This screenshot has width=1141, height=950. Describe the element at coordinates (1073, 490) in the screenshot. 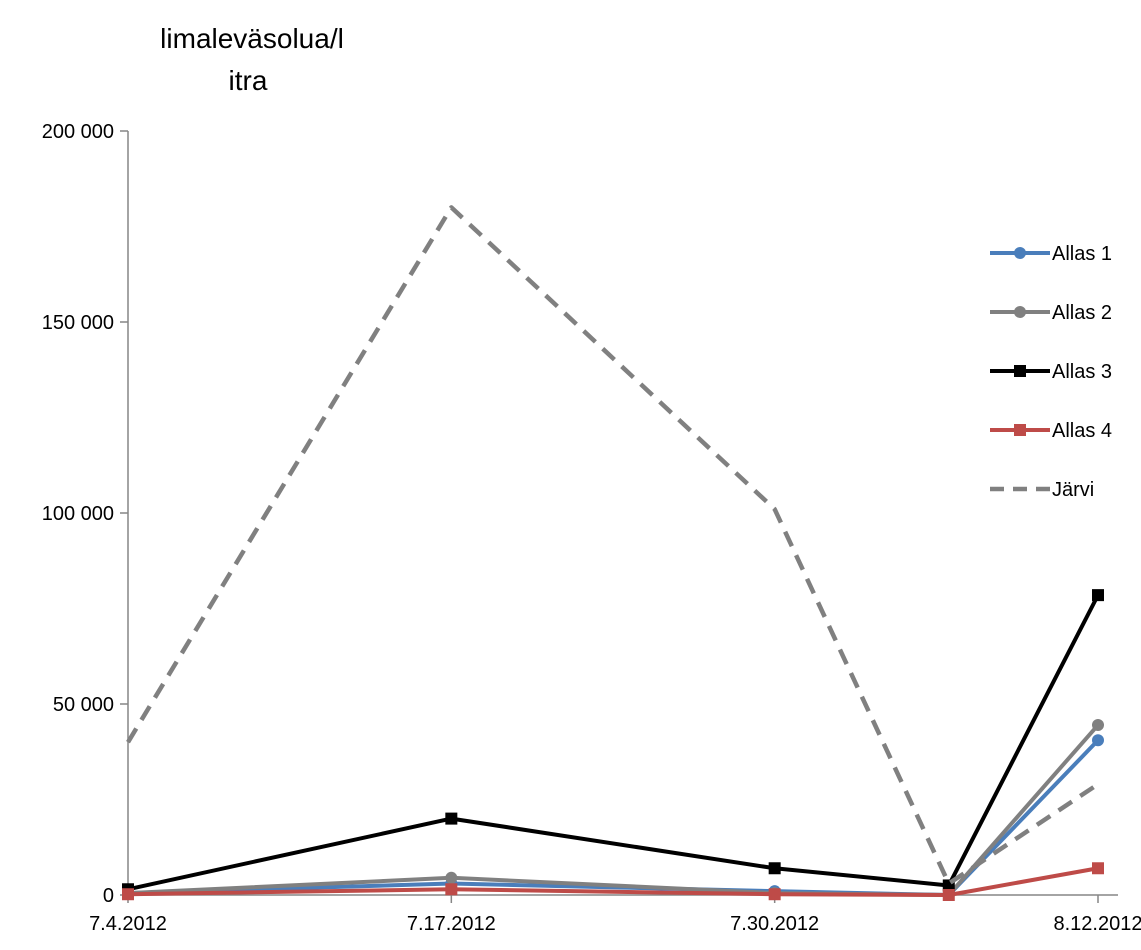

I see `legend-label-jarvi: Järvi` at that location.